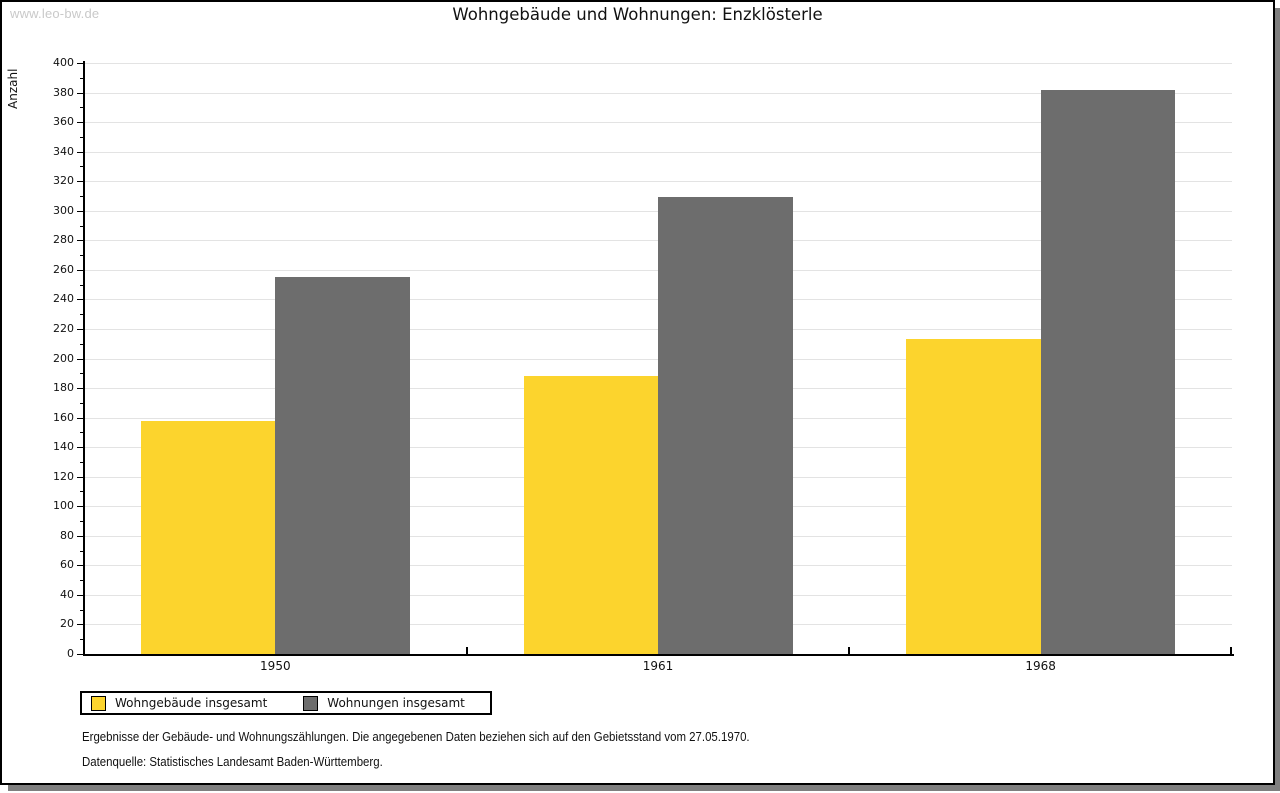 The image size is (1280, 793). I want to click on y-tick-label: 300, so click(63, 210).